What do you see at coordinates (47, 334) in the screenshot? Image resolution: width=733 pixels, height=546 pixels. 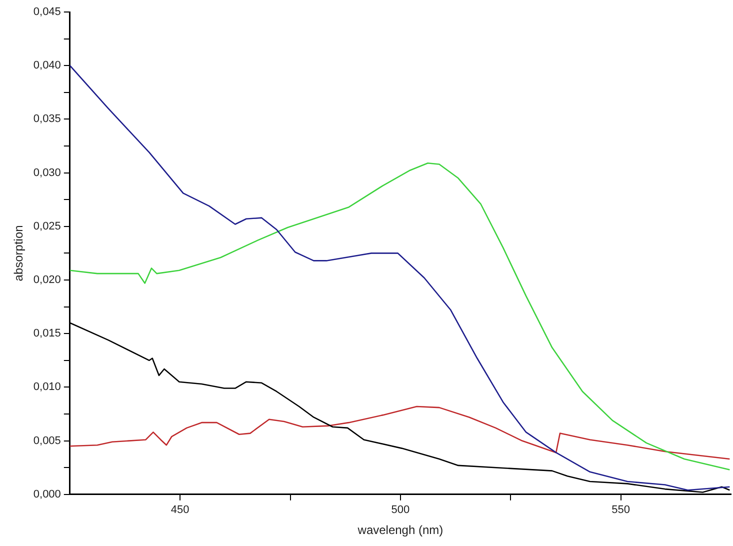 I see `y-tick-label: 0,015` at bounding box center [47, 334].